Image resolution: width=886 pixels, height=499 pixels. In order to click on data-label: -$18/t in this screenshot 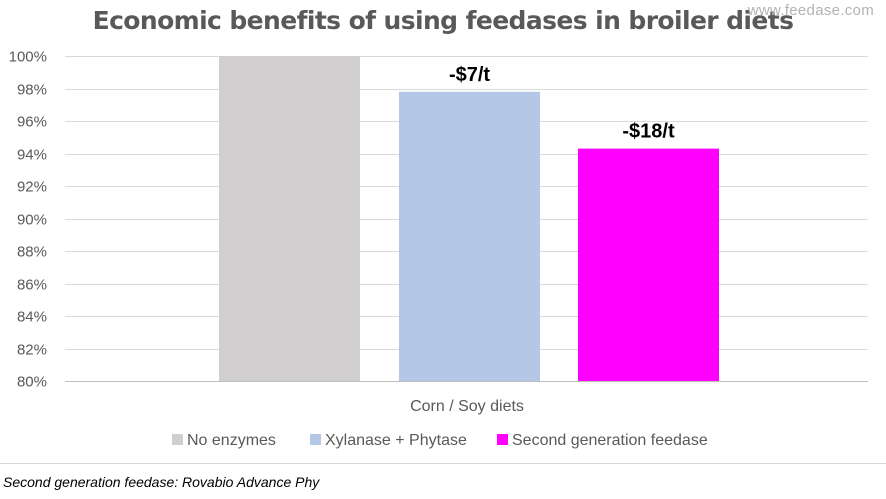, I will do `click(648, 132)`.